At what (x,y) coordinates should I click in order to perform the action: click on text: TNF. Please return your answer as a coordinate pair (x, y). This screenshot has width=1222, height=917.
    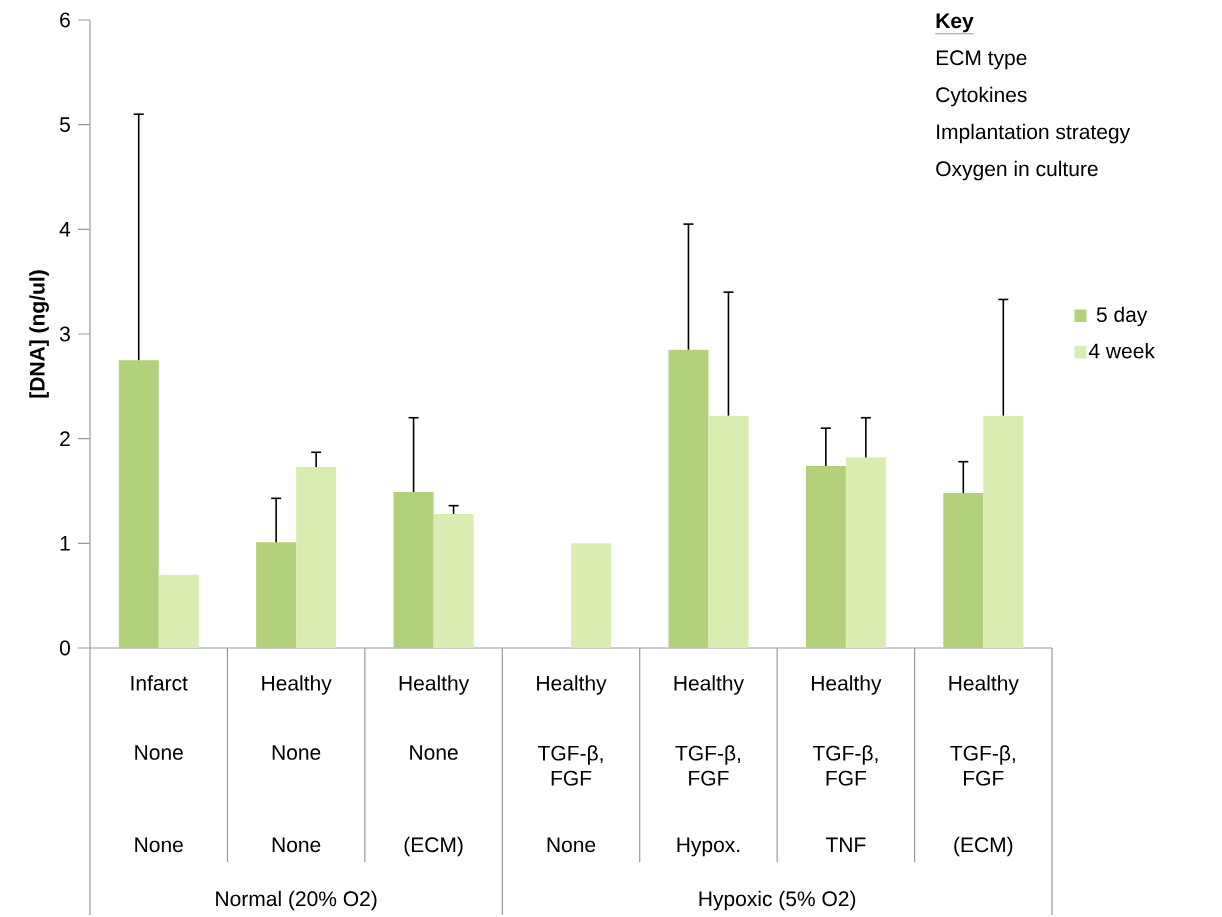
    Looking at the image, I should click on (845, 844).